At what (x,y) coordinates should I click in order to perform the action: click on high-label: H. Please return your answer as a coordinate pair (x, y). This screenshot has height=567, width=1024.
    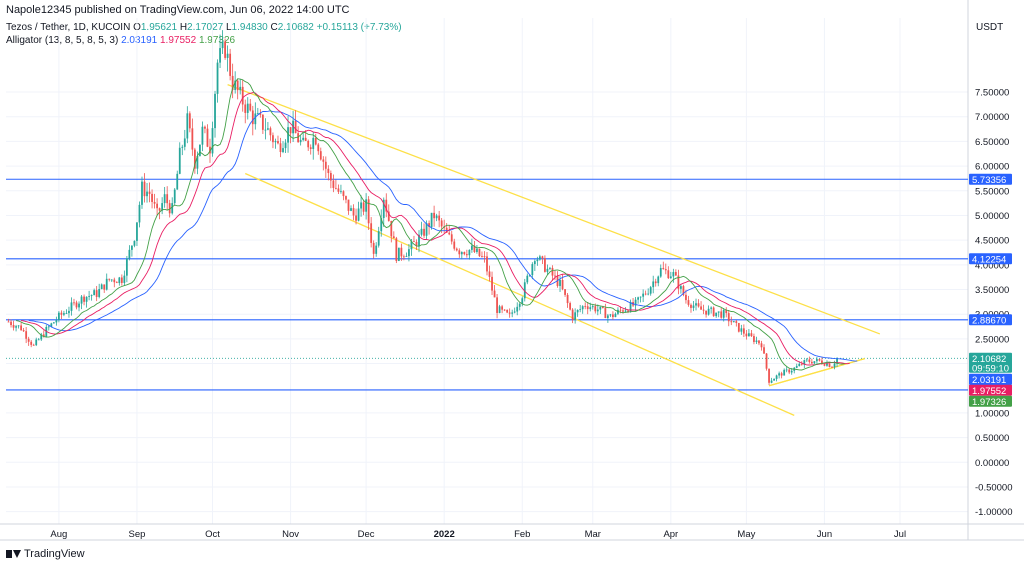
    Looking at the image, I should click on (183, 27).